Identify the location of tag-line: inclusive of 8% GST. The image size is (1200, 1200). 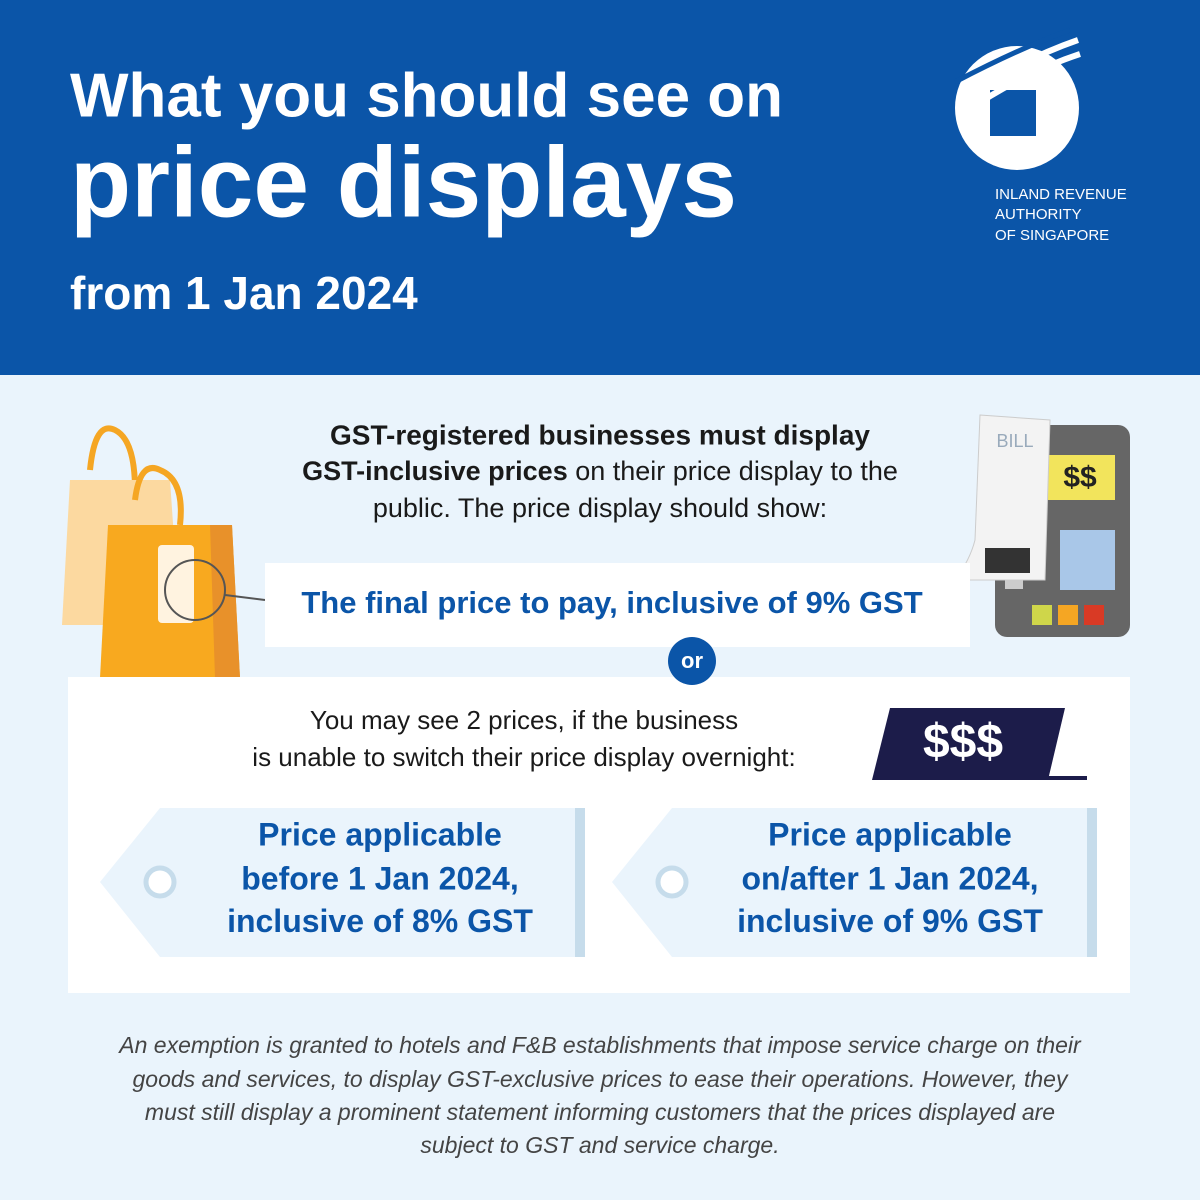
(380, 921).